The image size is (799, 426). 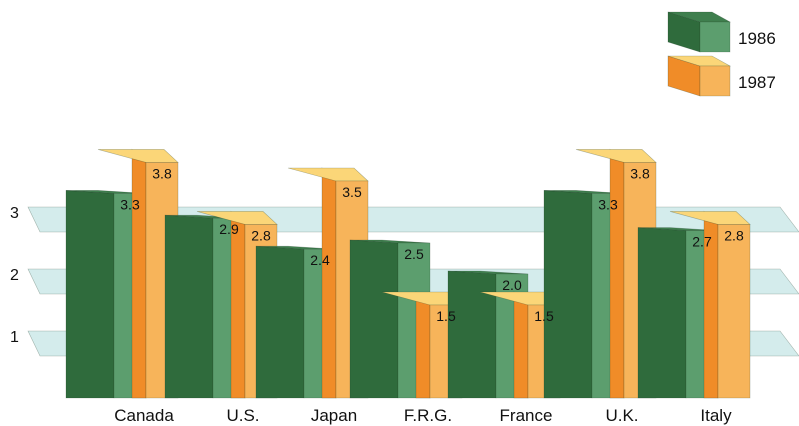 What do you see at coordinates (144, 415) in the screenshot?
I see `category-label: Canada` at bounding box center [144, 415].